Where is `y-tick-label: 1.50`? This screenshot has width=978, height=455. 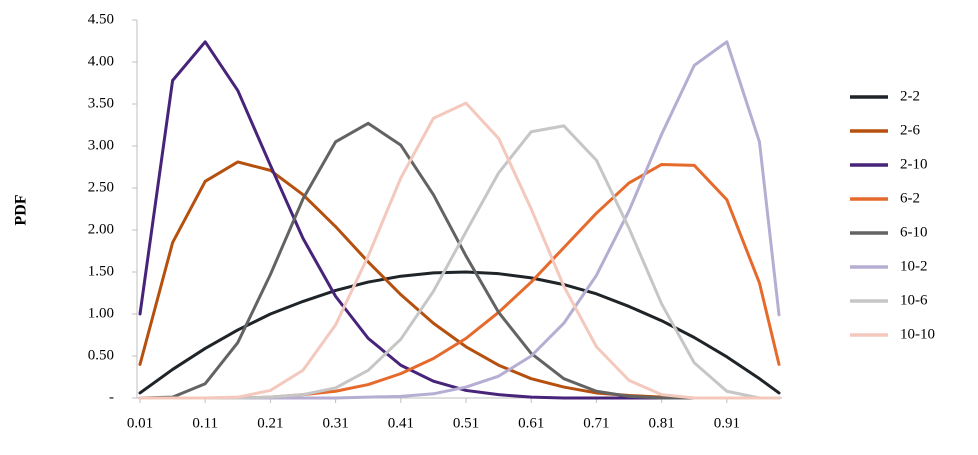
y-tick-label: 1.50 is located at coordinates (101, 271).